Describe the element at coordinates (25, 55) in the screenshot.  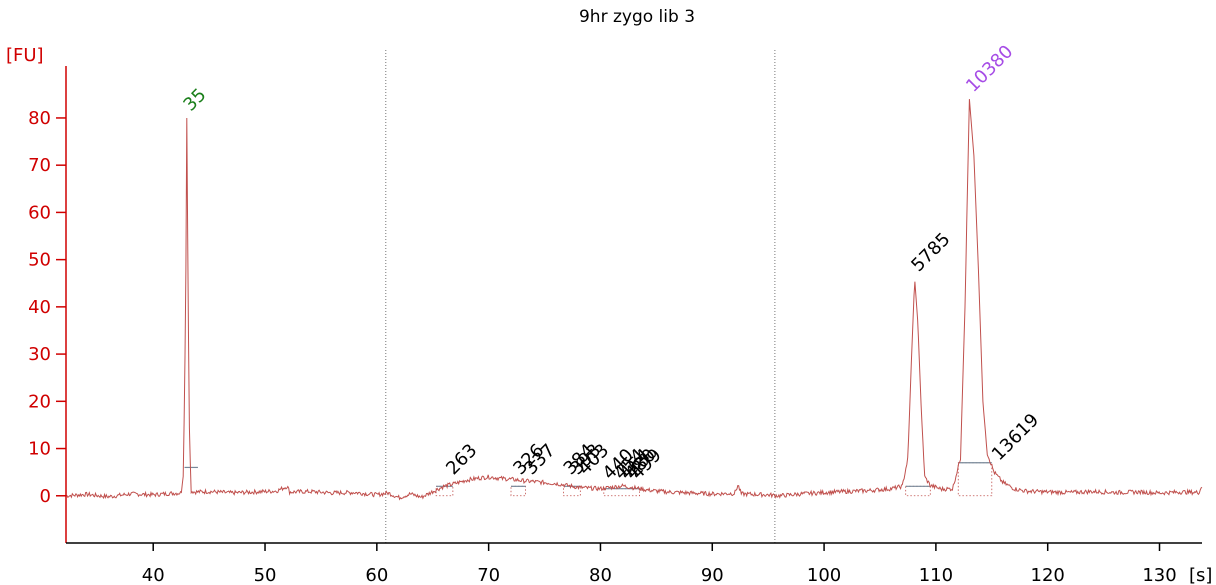
I see `y-axis-label: [FU]` at that location.